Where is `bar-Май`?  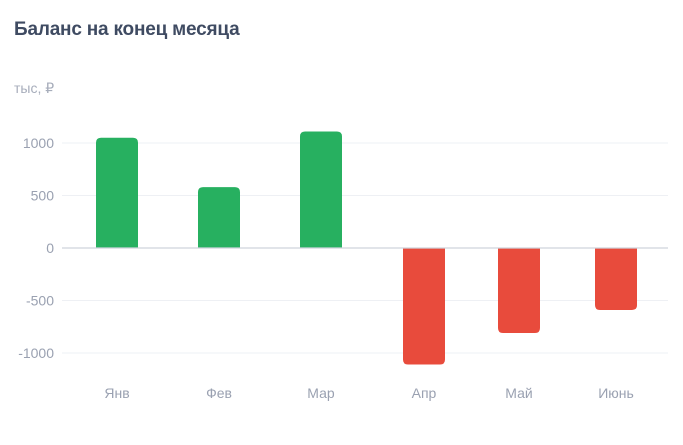 bar-Май is located at coordinates (519, 291).